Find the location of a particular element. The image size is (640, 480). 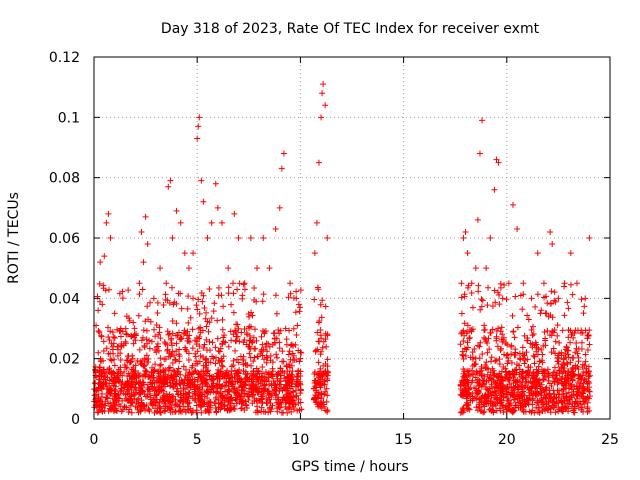

x-tick-label: 10 is located at coordinates (300, 440).